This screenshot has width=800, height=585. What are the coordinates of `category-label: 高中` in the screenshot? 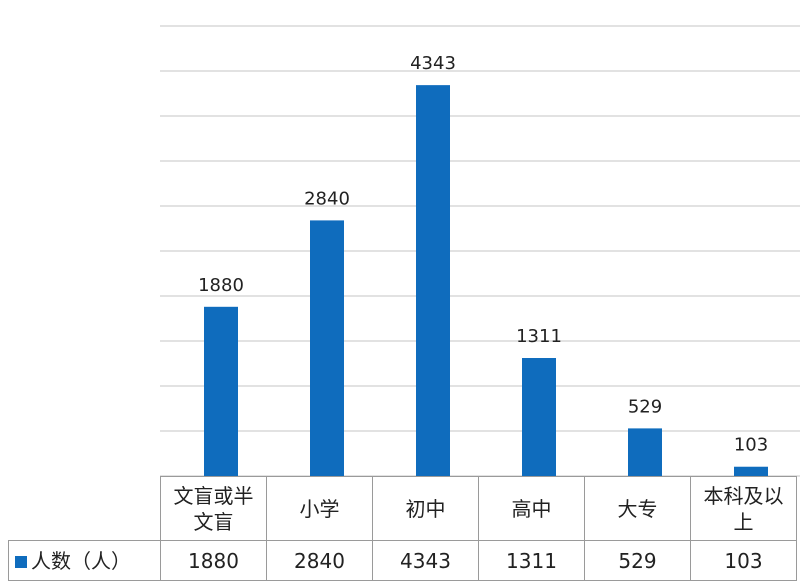 It's located at (531, 508).